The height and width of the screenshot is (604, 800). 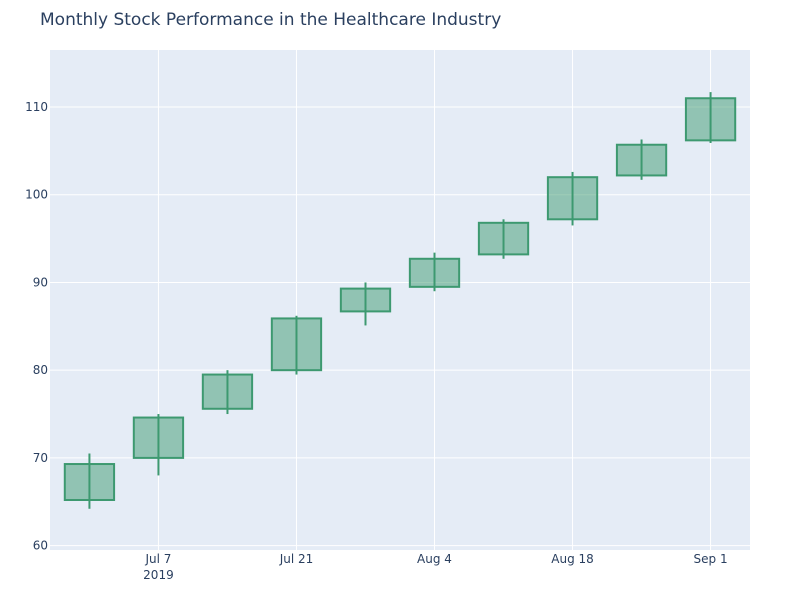 I want to click on x-tick-label: Jul 7, so click(x=157, y=559).